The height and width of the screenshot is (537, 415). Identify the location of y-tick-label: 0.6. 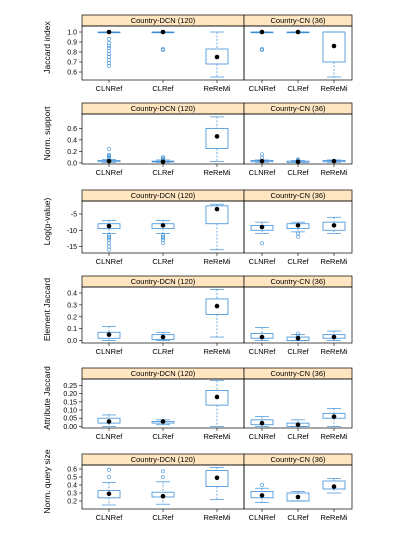
(72, 129).